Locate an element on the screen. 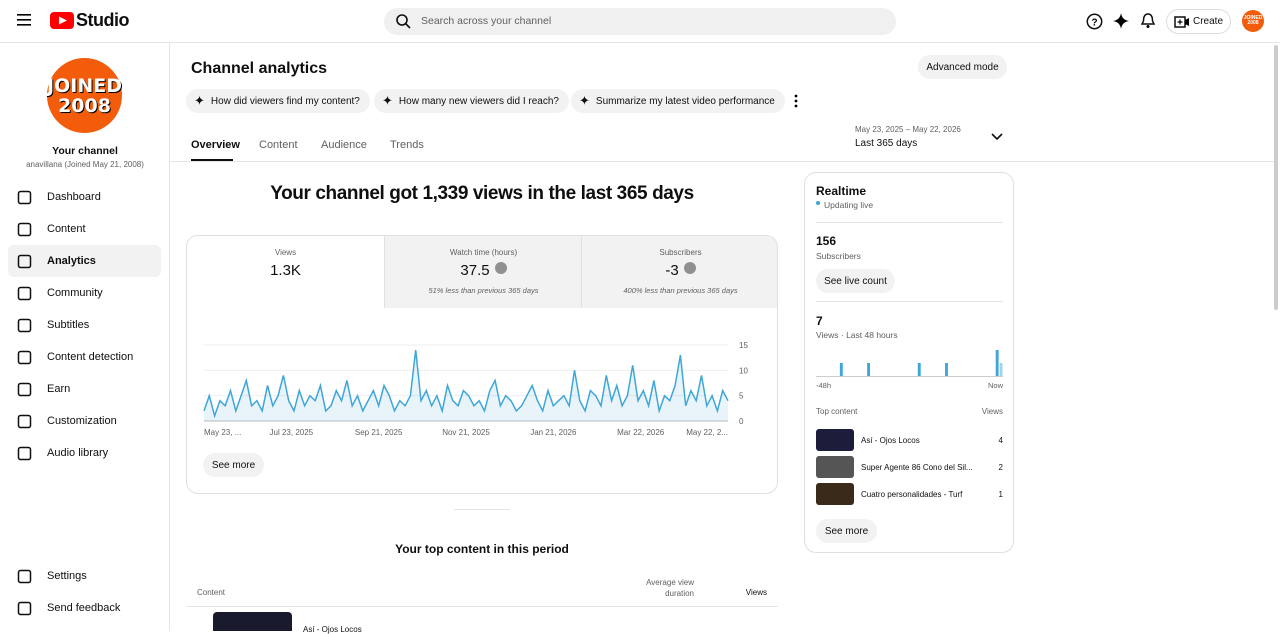 Image resolution: width=1280 pixels, height=634 pixels. prompt-chip: ✦ How many new viewers did I reach? is located at coordinates (471, 101).